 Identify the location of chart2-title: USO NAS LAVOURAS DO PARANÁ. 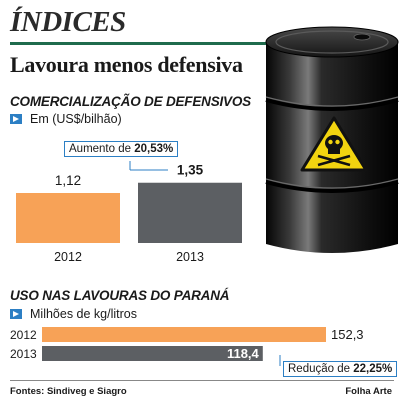
(120, 295).